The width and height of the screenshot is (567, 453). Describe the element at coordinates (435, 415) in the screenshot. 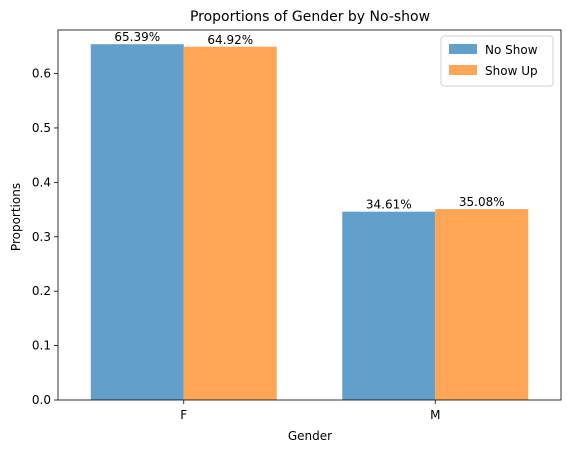

I see `x-tick-label: M` at that location.